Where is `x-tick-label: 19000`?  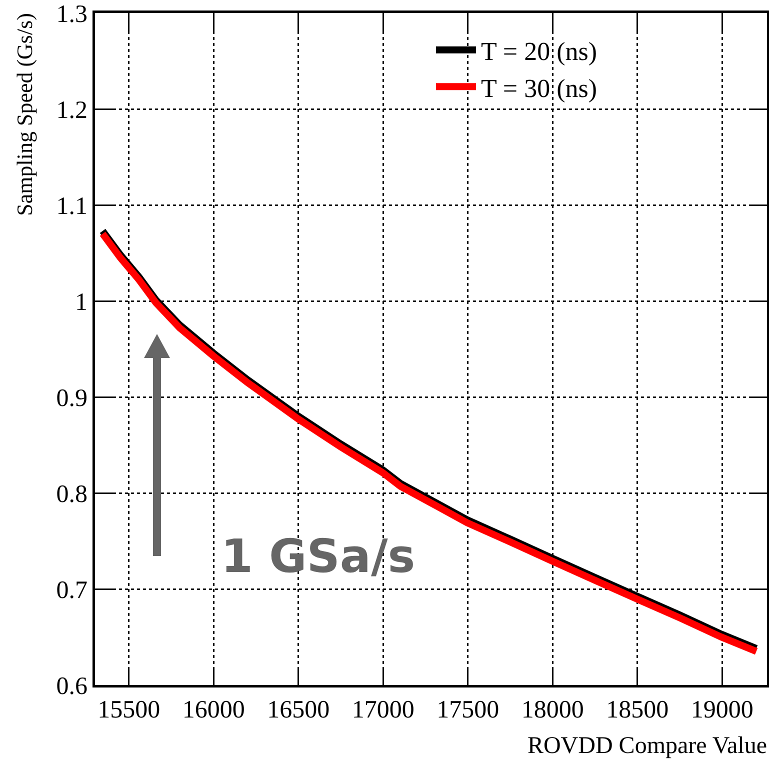
x-tick-label: 19000 is located at coordinates (722, 710).